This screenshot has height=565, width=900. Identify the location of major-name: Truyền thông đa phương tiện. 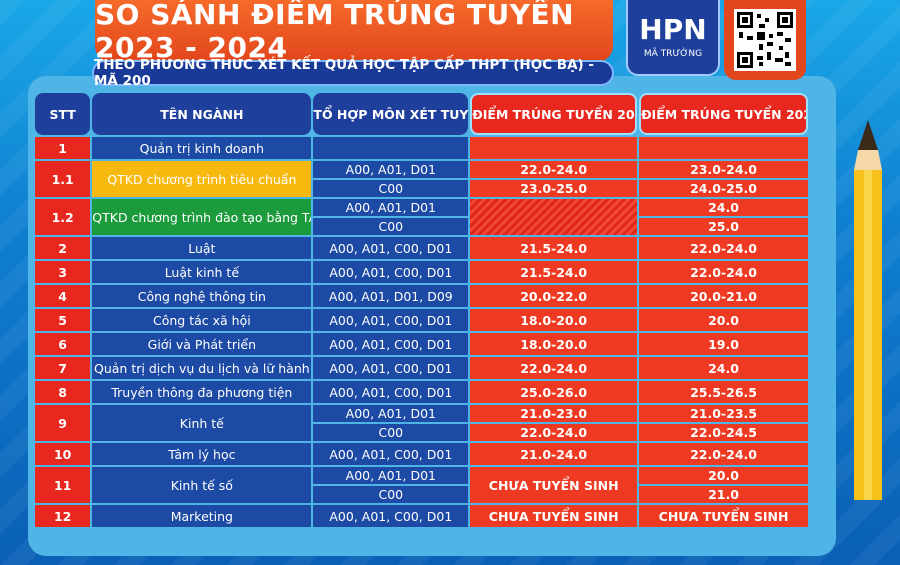
(202, 392).